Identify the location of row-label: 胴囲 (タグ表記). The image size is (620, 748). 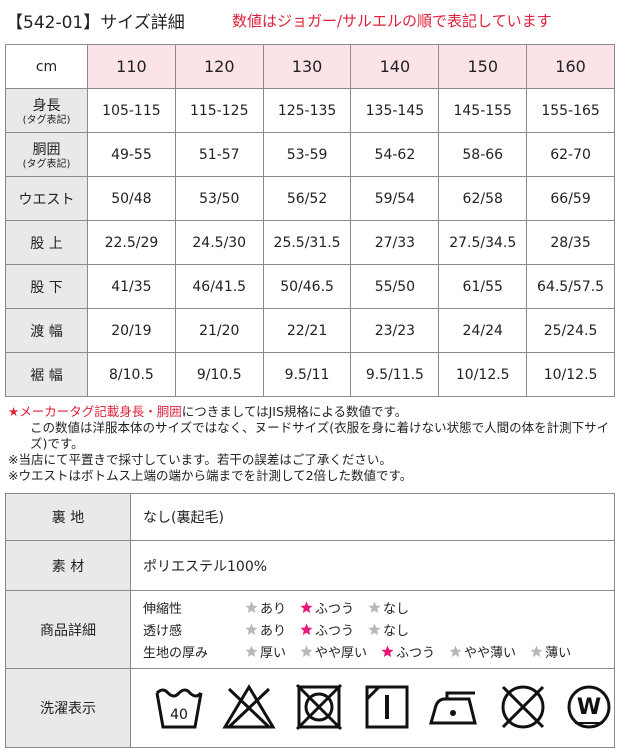
(46, 154).